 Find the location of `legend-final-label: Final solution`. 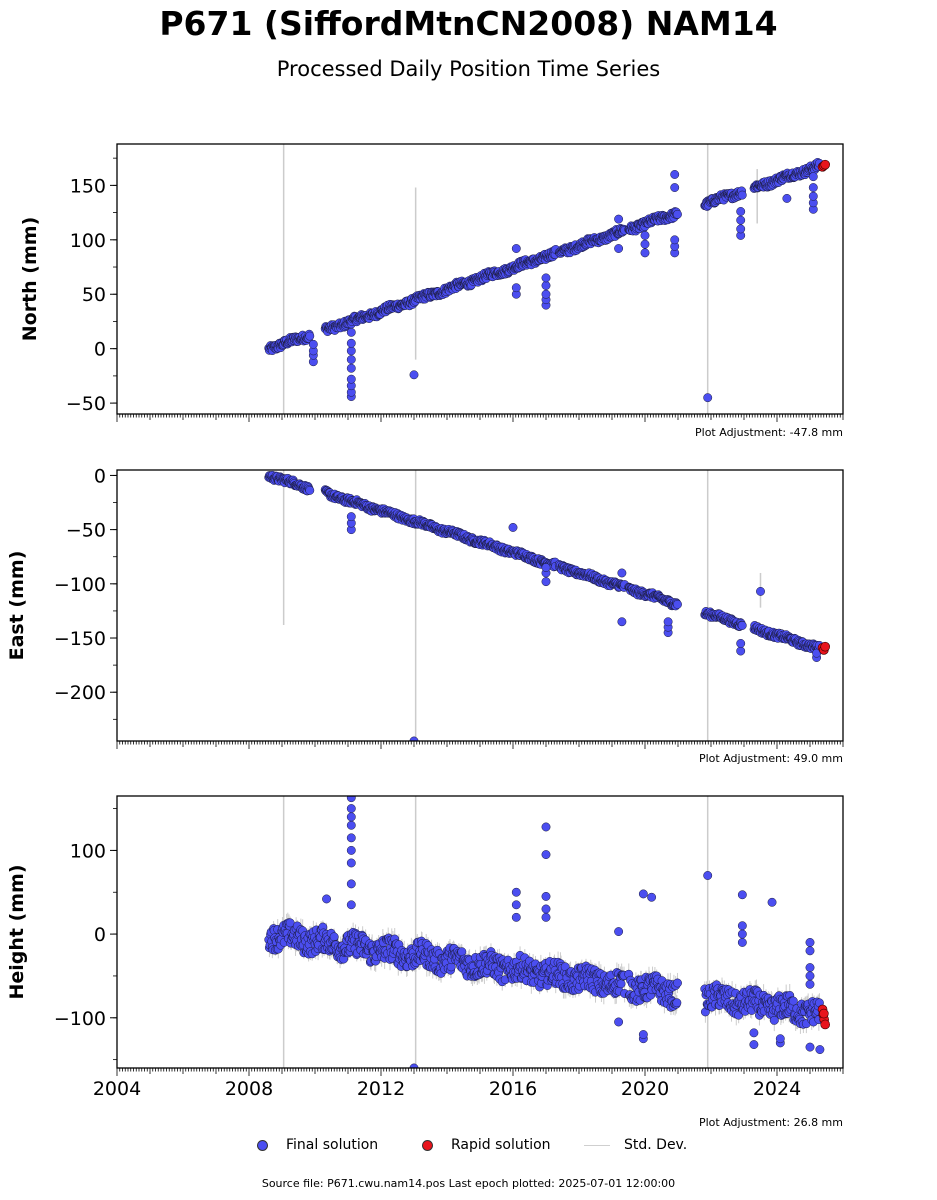

legend-final-label: Final solution is located at coordinates (332, 1145).